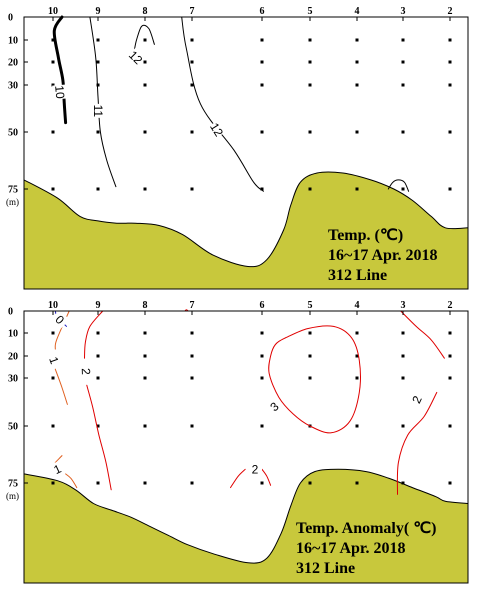  What do you see at coordinates (53, 11) in the screenshot?
I see `temp-station-label: 10` at bounding box center [53, 11].